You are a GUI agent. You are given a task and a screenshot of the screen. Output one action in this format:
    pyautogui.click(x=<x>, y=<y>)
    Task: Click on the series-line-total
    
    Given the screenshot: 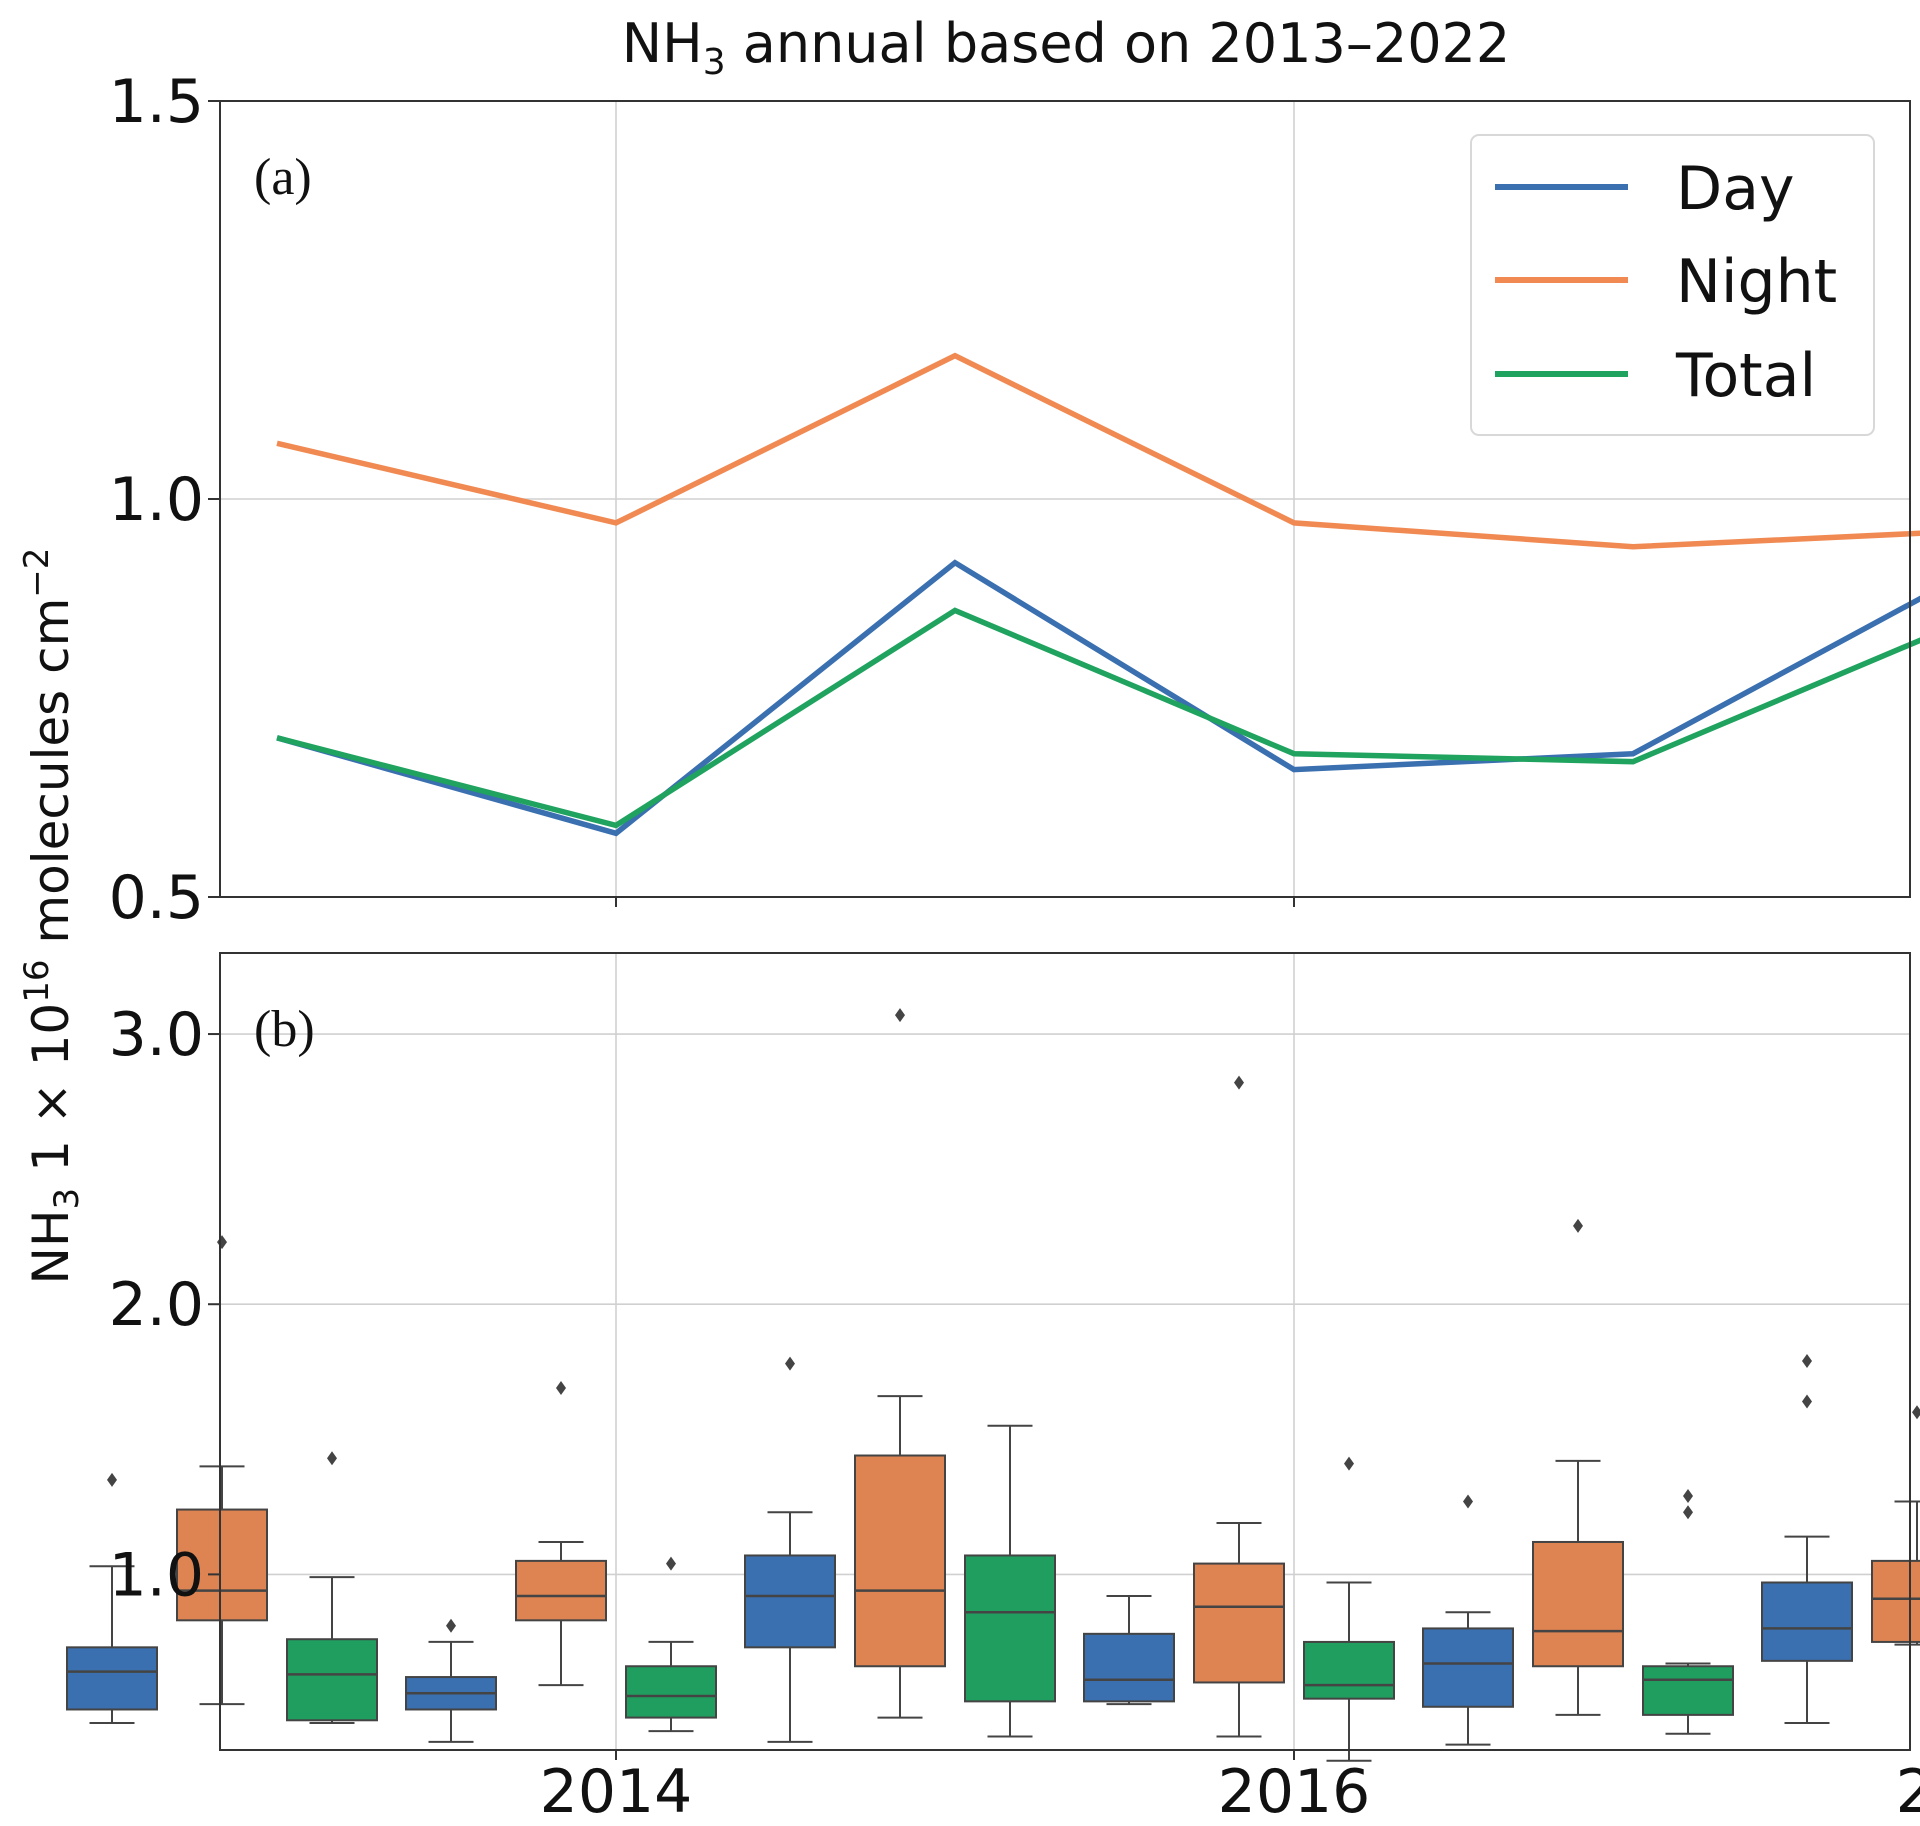 What is the action you would take?
    pyautogui.click(x=1098, y=718)
    